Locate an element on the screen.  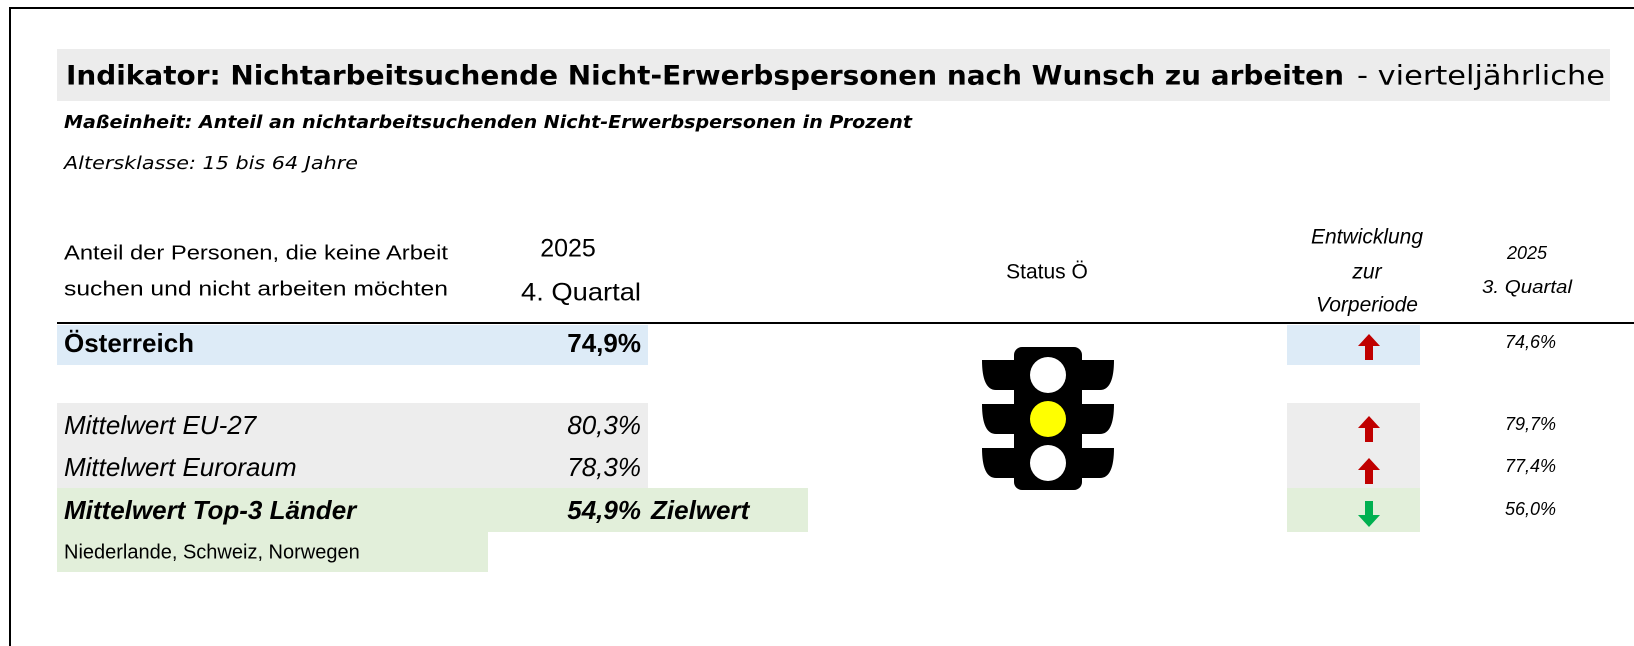
age-class: Altersklasse: 15 bis 64 Jahre is located at coordinates (210, 163).